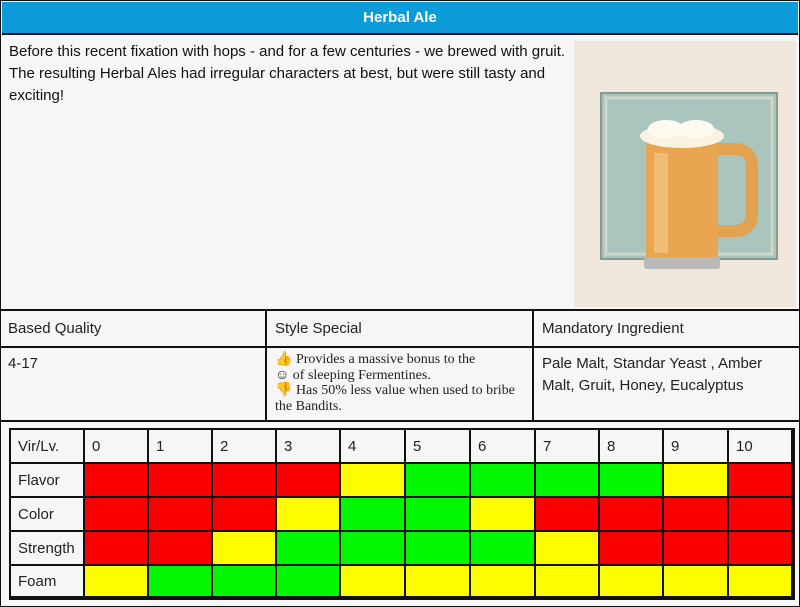 Image resolution: width=800 pixels, height=607 pixels. Describe the element at coordinates (308, 446) in the screenshot. I see `level-header: 3` at that location.